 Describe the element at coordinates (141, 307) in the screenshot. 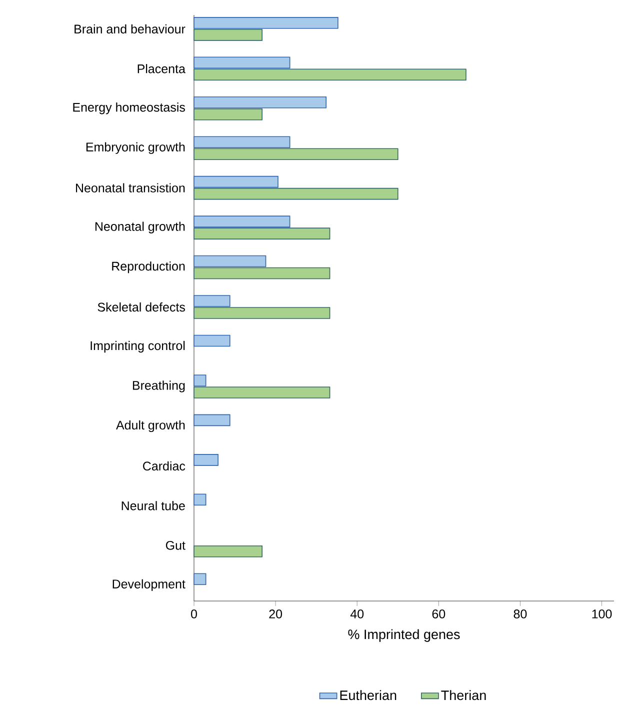

I see `y-tick-label: Skeletal defects` at that location.